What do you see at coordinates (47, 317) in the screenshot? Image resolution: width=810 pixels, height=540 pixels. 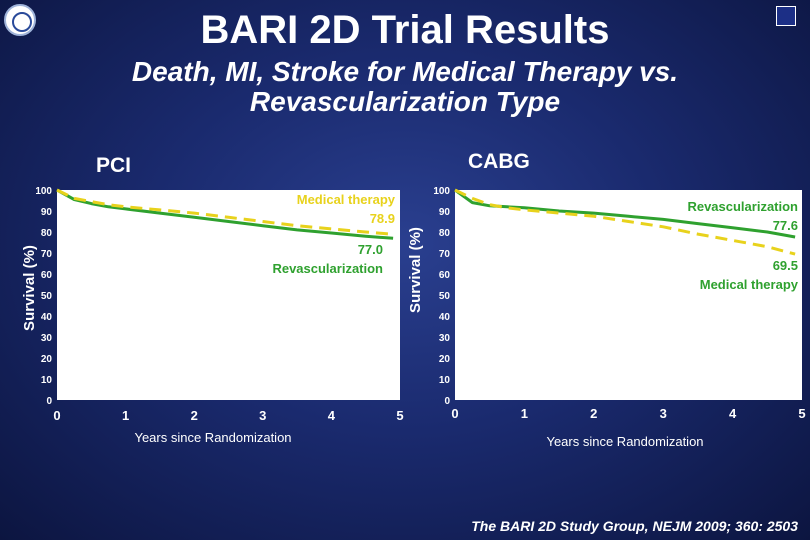 I see `pci-y-tick-label: 40` at bounding box center [47, 317].